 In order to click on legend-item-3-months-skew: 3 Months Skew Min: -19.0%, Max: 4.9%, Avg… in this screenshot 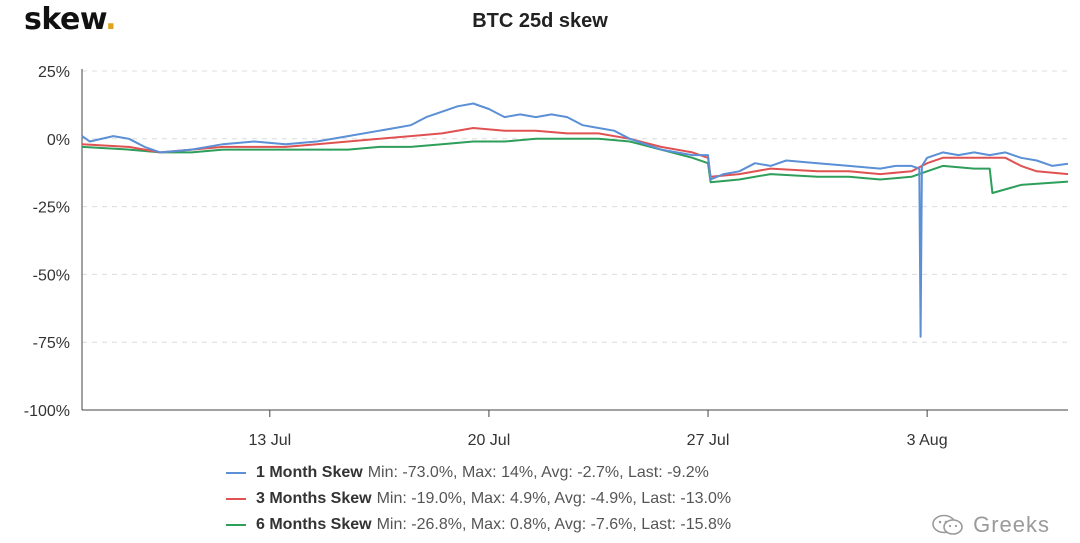, I will do `click(478, 499)`.